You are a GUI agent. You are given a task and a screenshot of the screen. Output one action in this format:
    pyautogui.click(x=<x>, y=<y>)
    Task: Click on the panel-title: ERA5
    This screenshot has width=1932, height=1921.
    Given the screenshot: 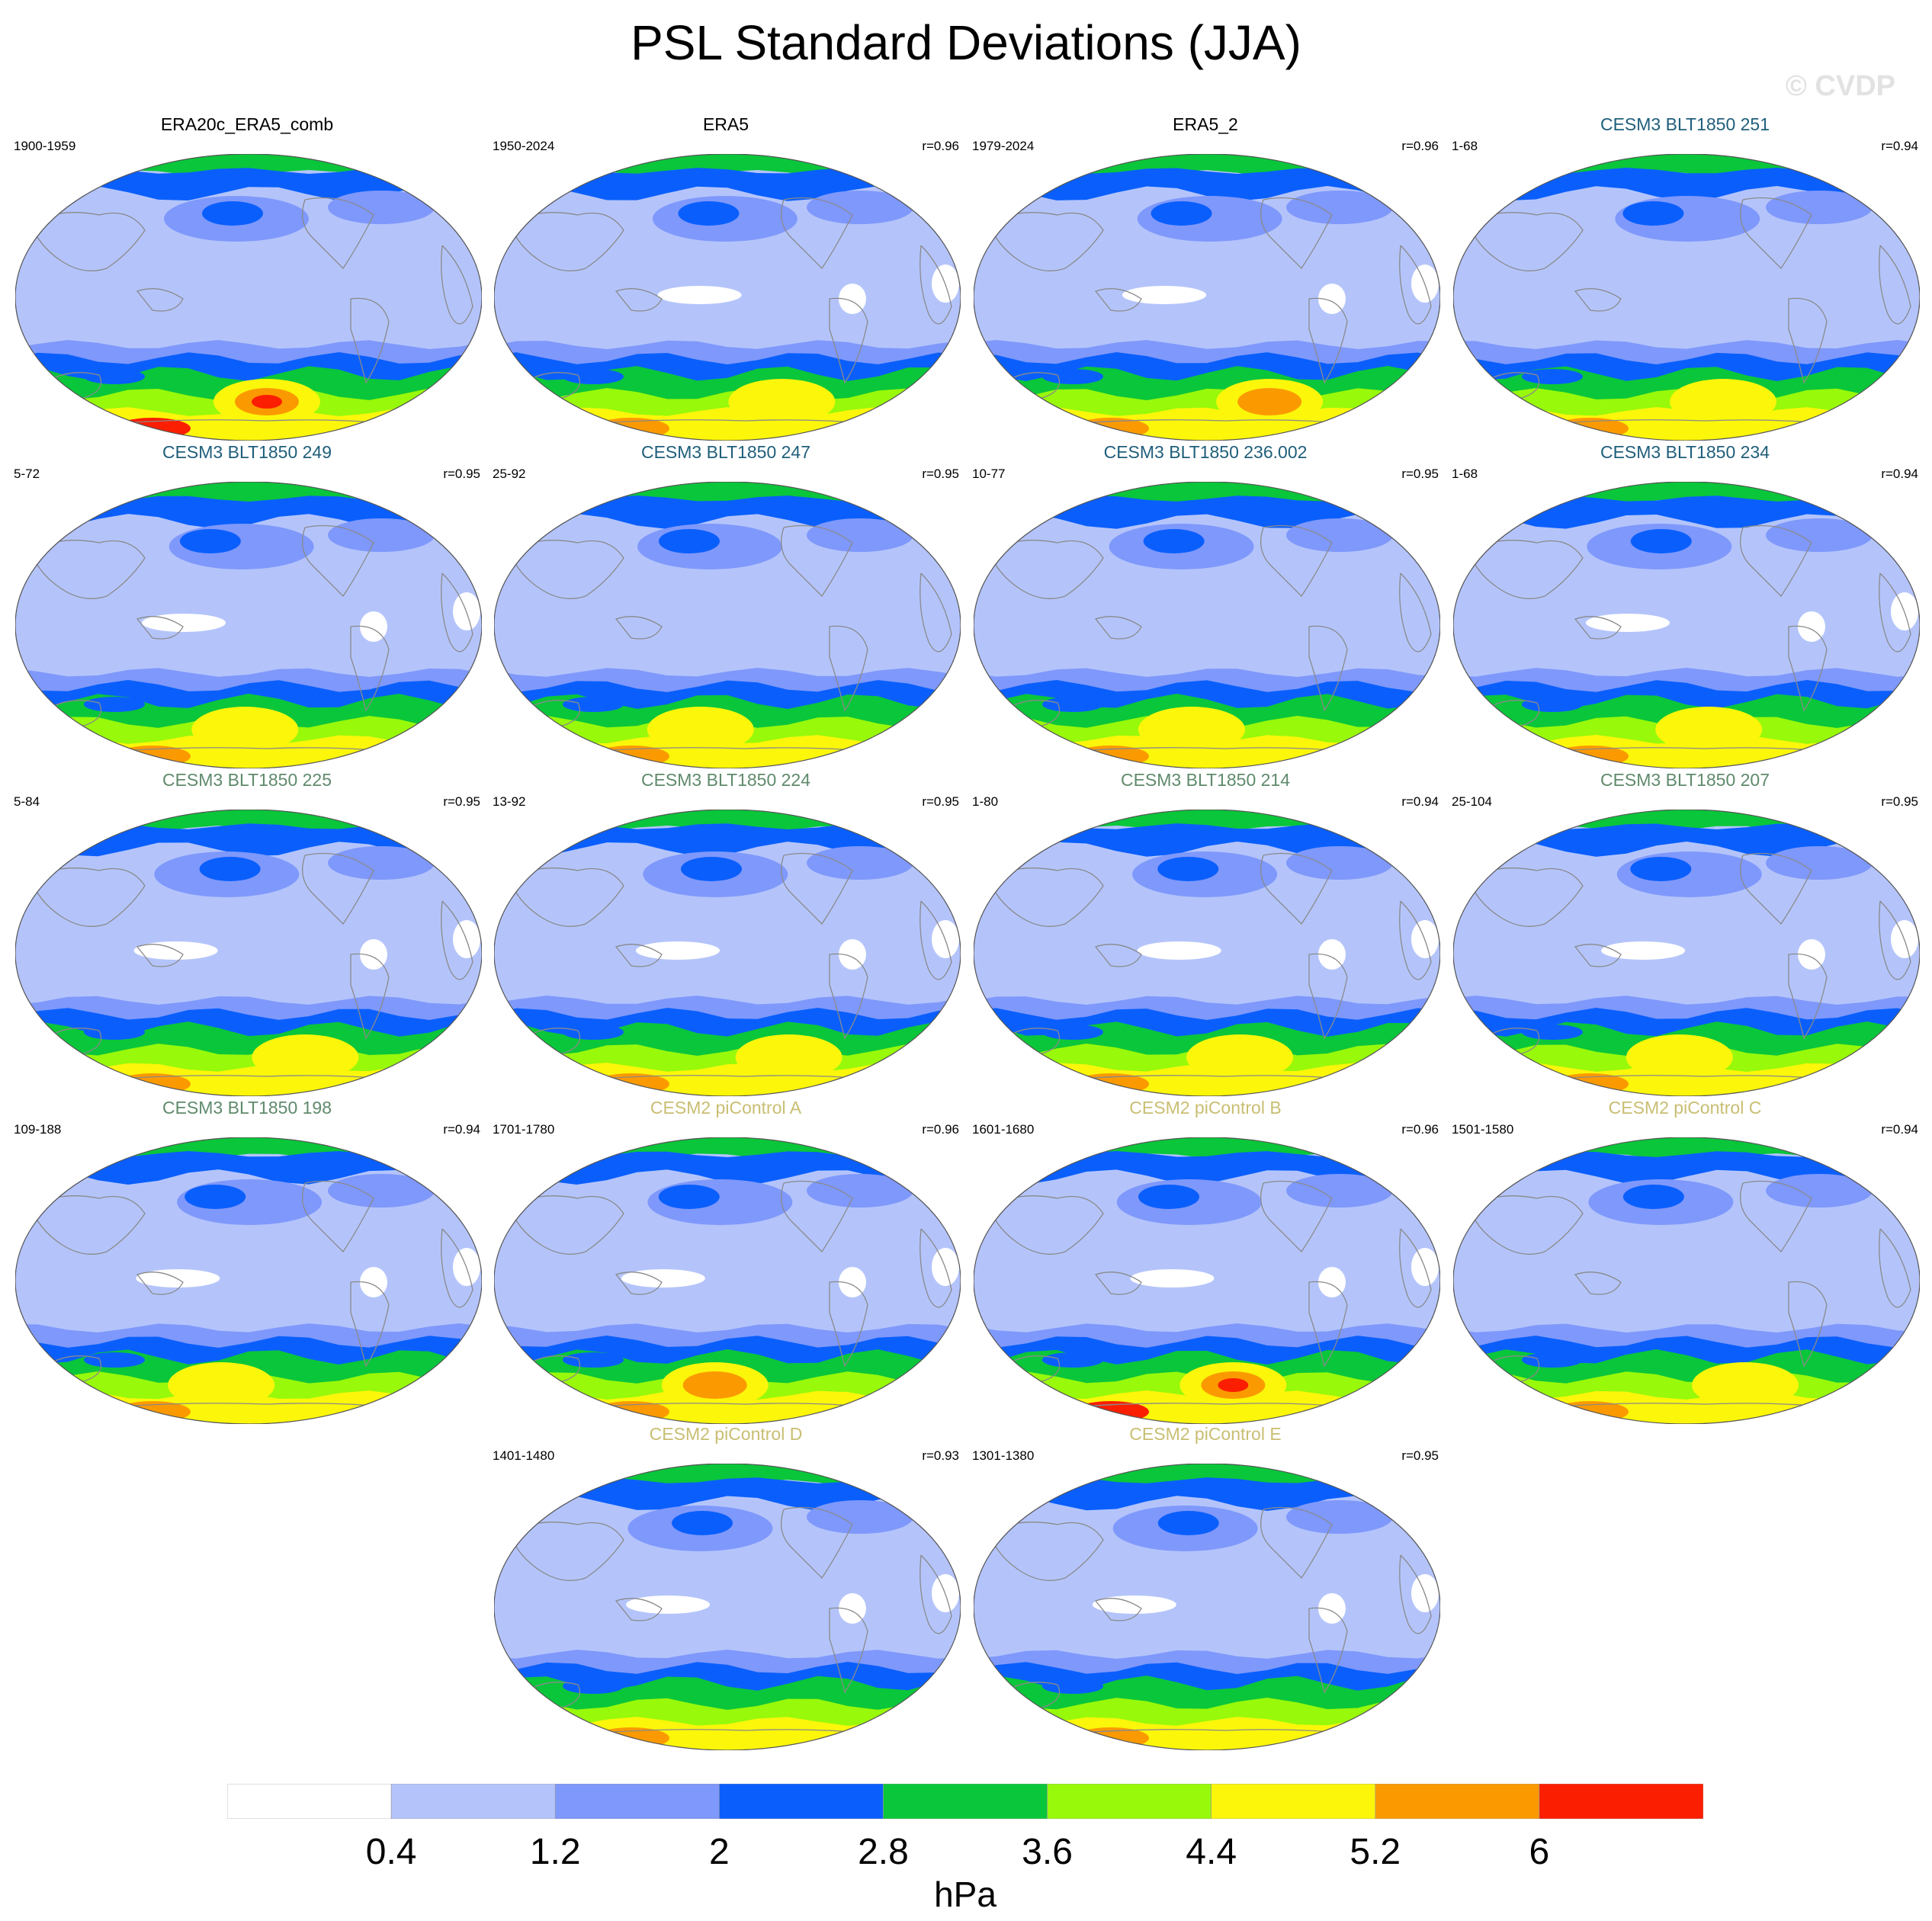 What is the action you would take?
    pyautogui.click(x=726, y=124)
    